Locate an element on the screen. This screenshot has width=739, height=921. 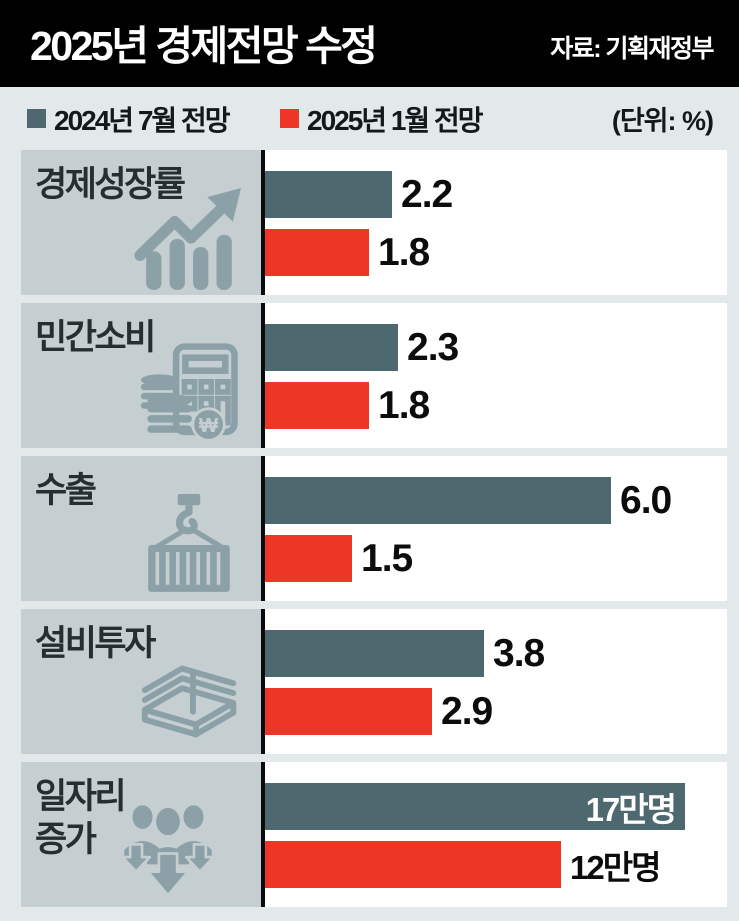
bar-area: 2.2 1.8 is located at coordinates (496, 222).